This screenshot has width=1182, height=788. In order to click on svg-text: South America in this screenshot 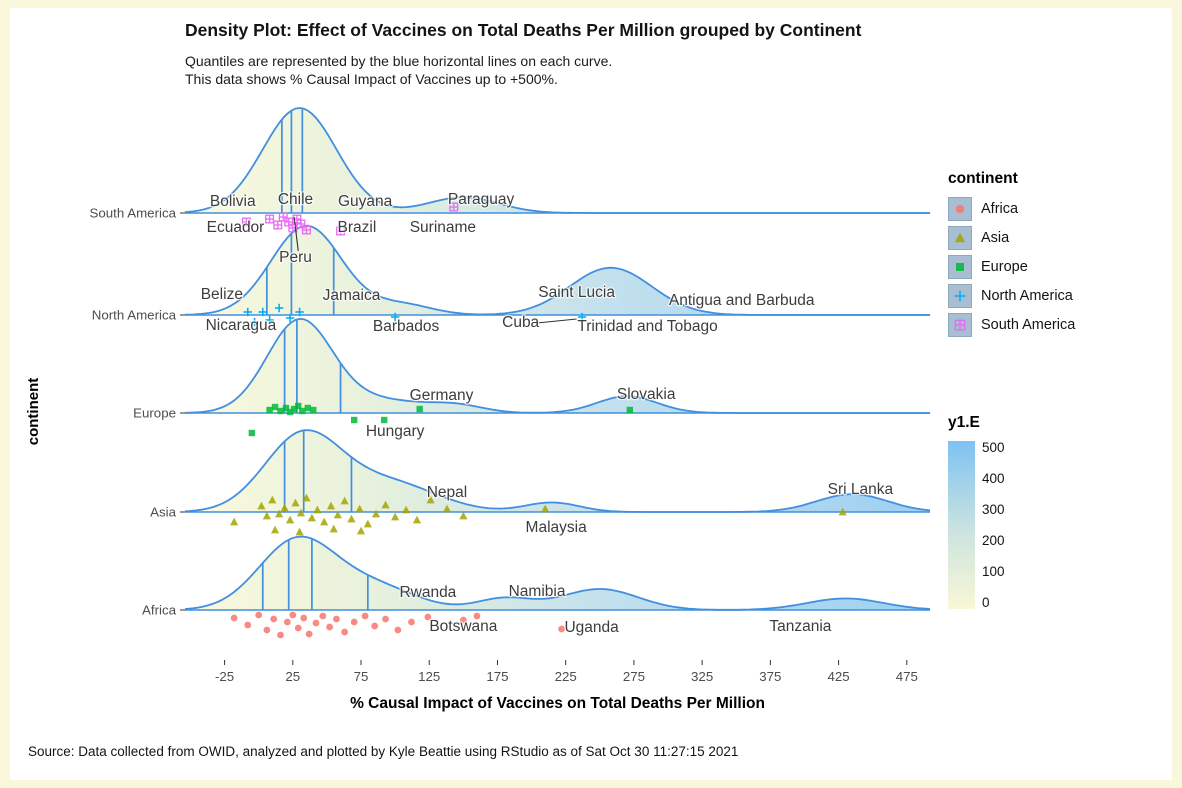, I will do `click(133, 213)`.